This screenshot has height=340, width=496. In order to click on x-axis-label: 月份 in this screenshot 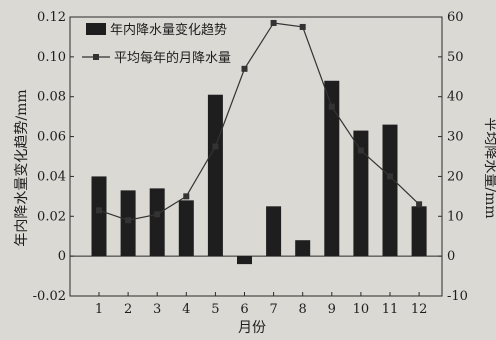, I will do `click(252, 328)`.